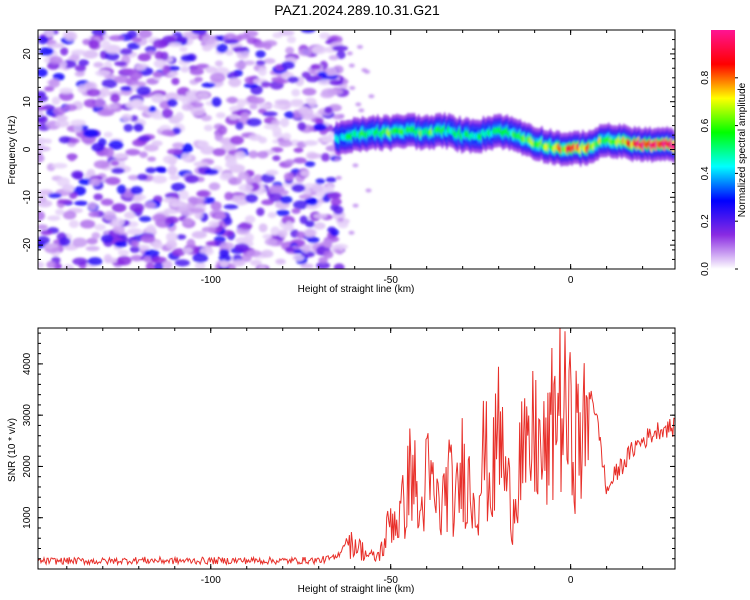 The image size is (750, 600). What do you see at coordinates (27, 149) in the screenshot?
I see `spectrogram-y-tick-label: 0` at bounding box center [27, 149].